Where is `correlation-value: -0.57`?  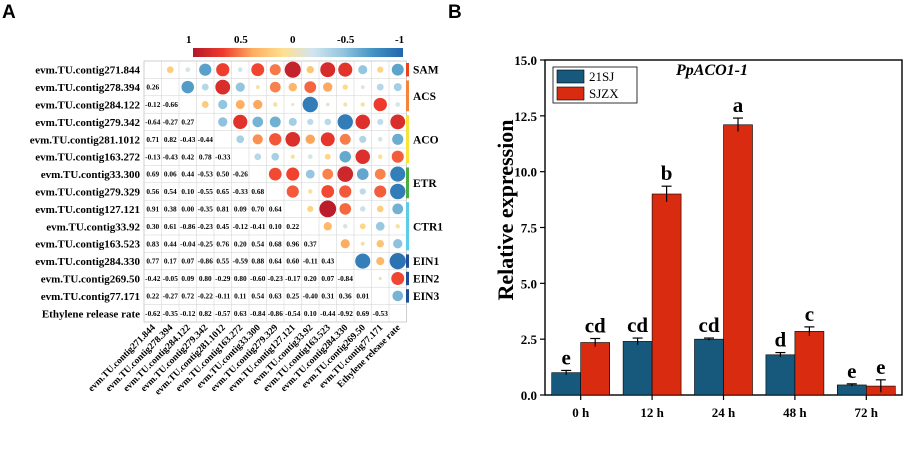
correlation-value: -0.57 is located at coordinates (223, 313).